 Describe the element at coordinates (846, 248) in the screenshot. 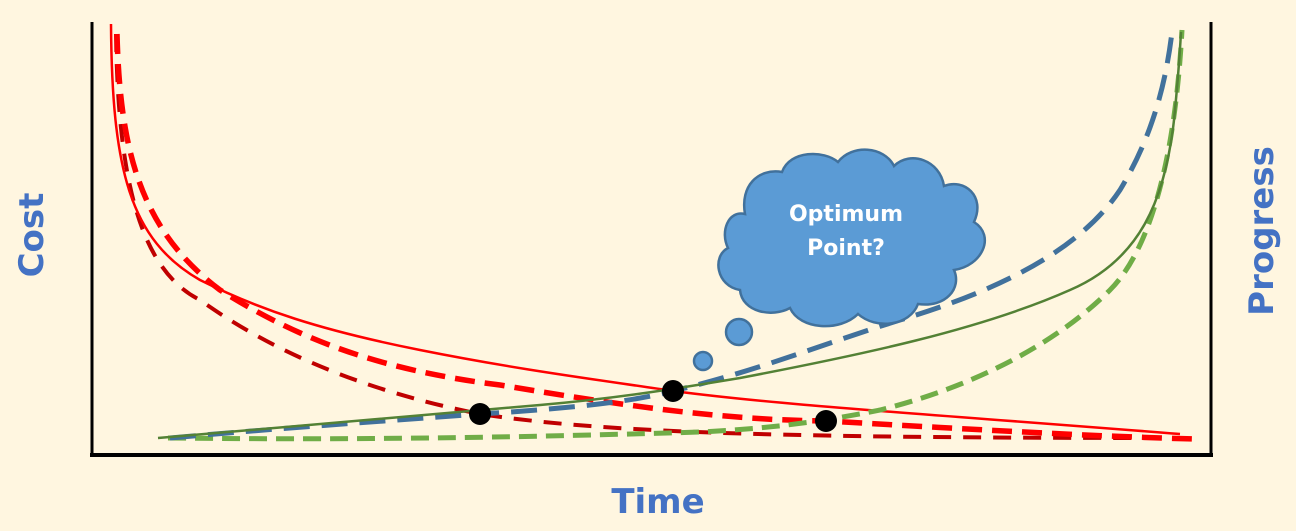

I see `cloud-text-line-2: Point?` at that location.